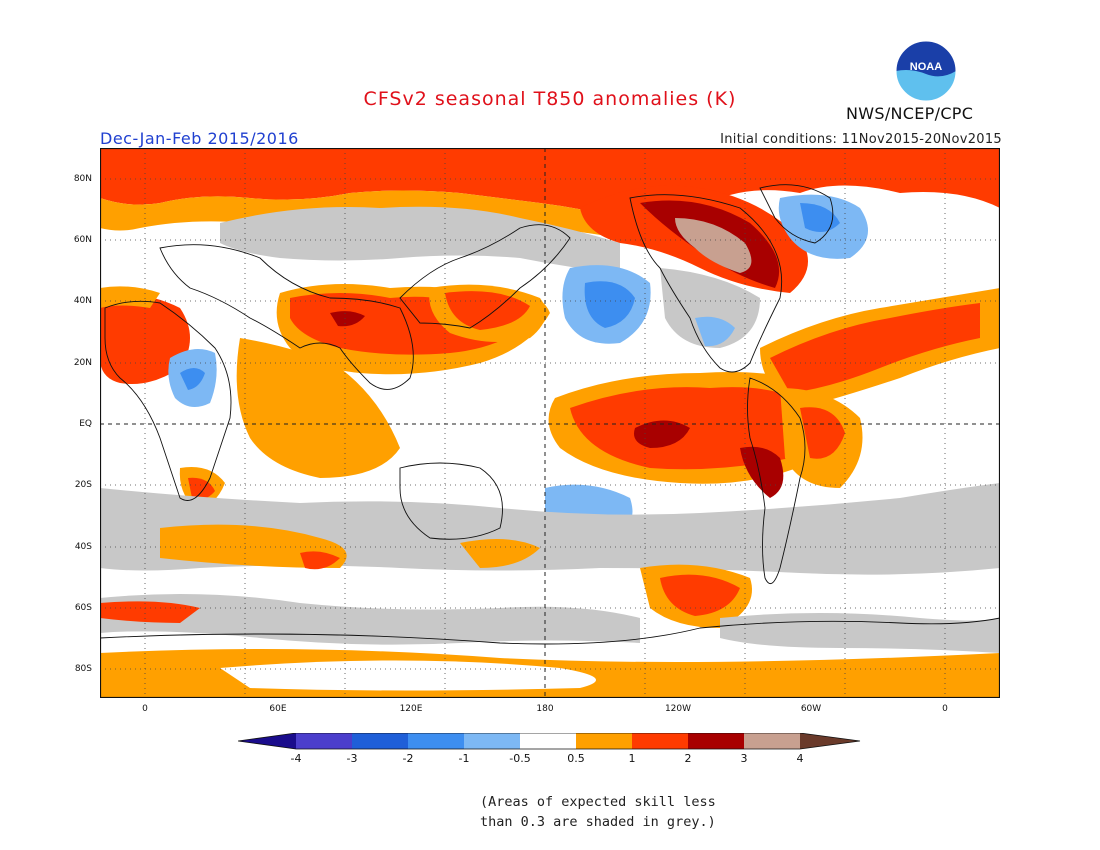  What do you see at coordinates (548, 741) in the screenshot?
I see `colorbar-neutral` at bounding box center [548, 741].